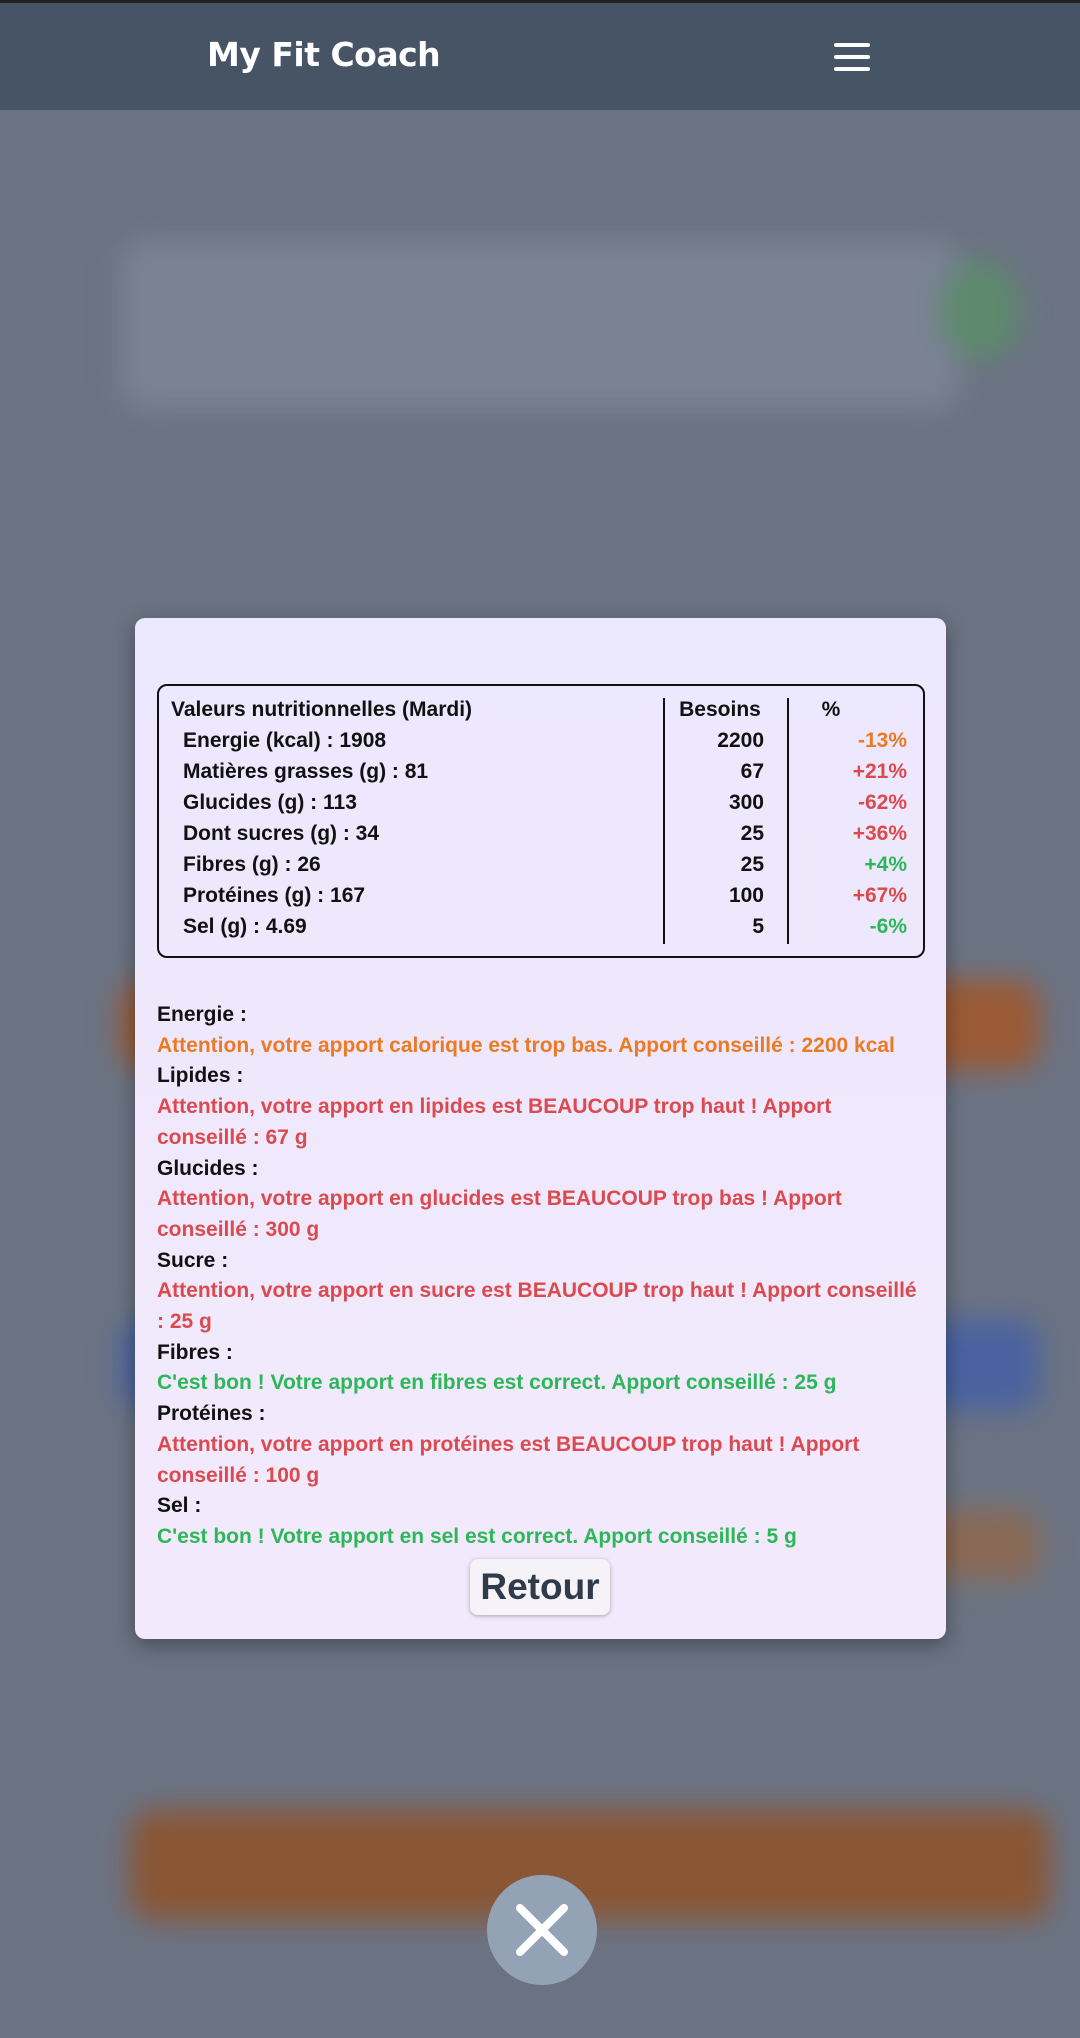  What do you see at coordinates (590, 1865) in the screenshot?
I see `blurred-orange-button` at bounding box center [590, 1865].